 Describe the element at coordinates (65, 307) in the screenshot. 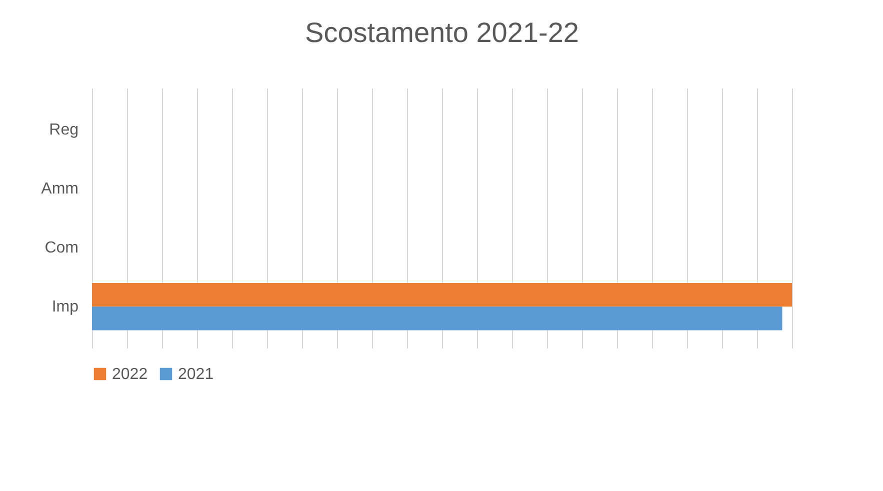

I see `y-tick-label: Imp` at that location.